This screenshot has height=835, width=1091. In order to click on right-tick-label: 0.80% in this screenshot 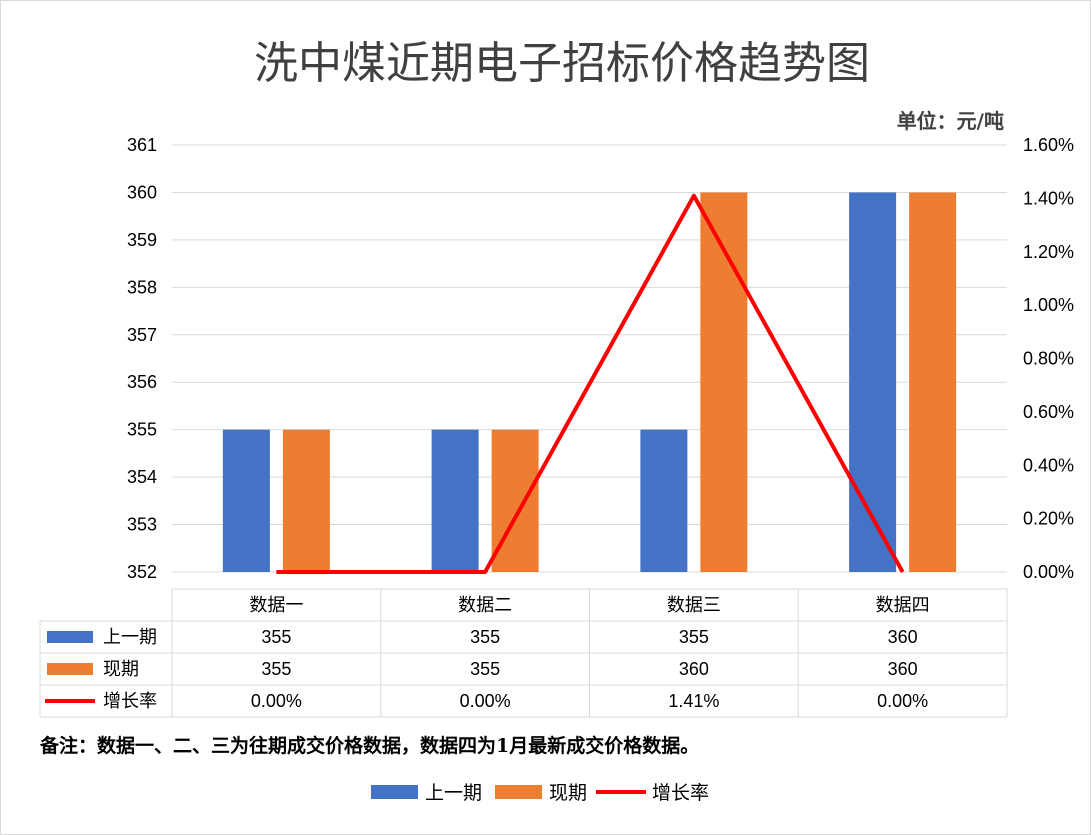, I will do `click(1048, 359)`.